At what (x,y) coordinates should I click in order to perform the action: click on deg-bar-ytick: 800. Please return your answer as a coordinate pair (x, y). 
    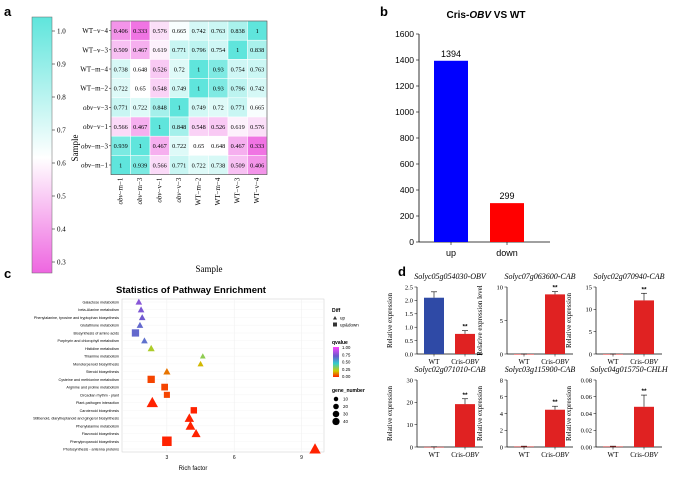
    Looking at the image, I should click on (407, 138).